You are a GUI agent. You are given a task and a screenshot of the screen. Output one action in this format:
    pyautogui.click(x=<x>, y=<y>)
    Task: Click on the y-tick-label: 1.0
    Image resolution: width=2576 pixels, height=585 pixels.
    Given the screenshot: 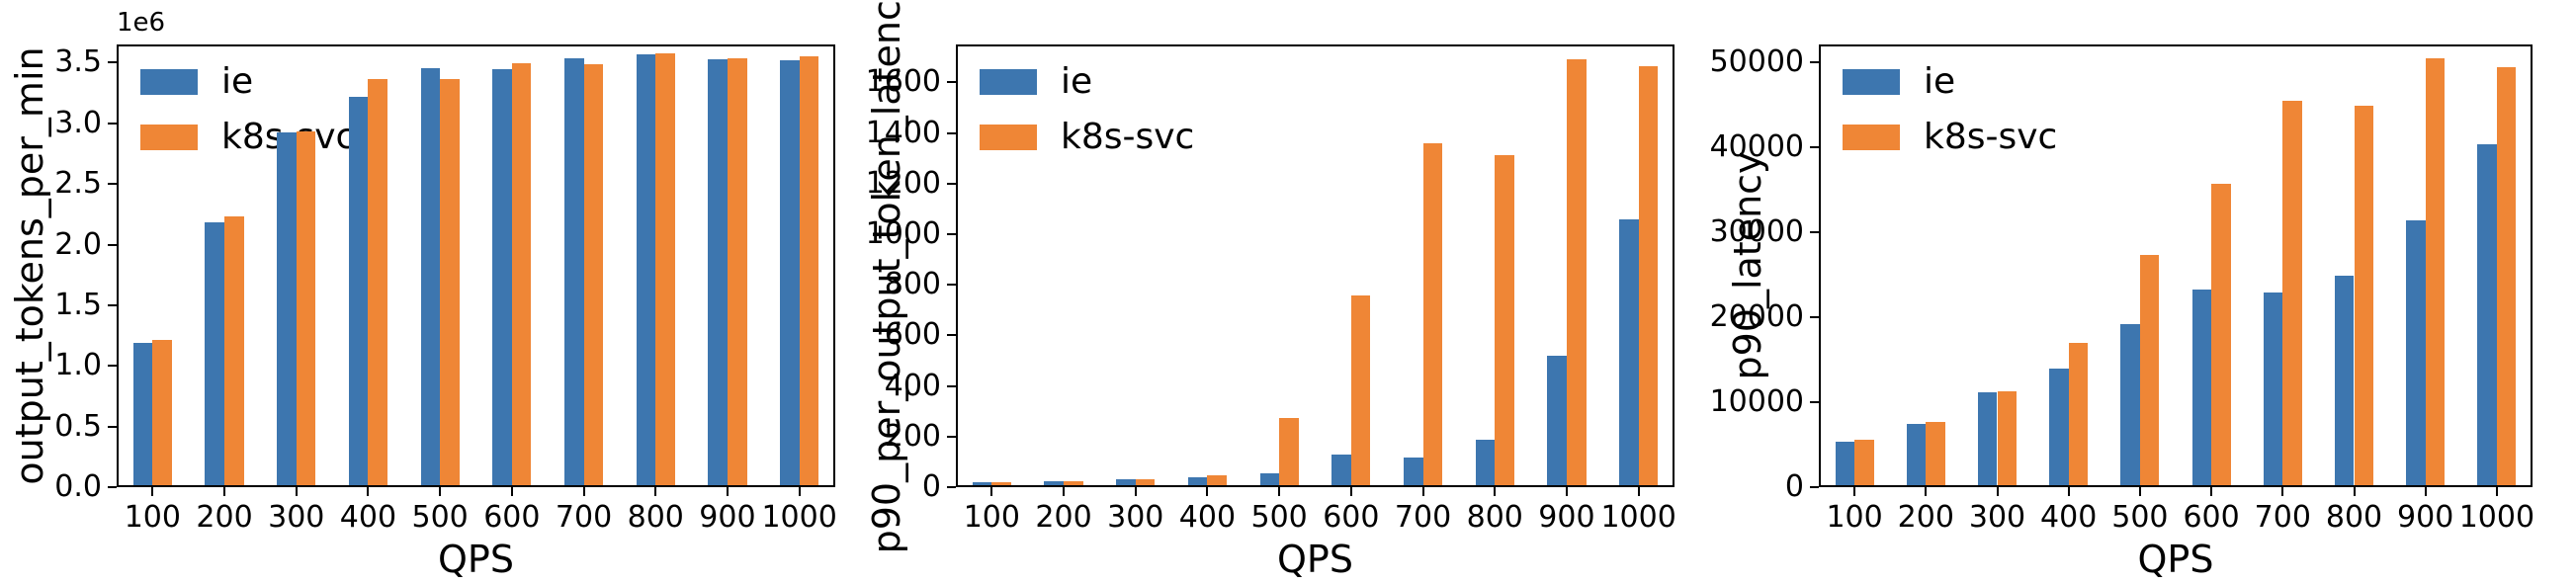 What is the action you would take?
    pyautogui.click(x=78, y=365)
    